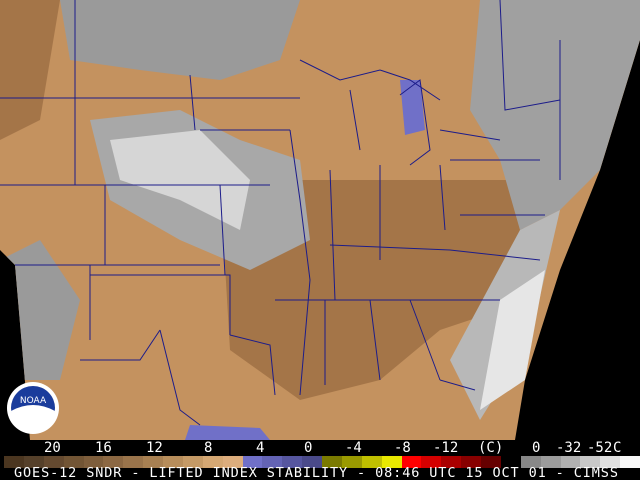 Image resolution: width=640 pixels, height=480 pixels. What do you see at coordinates (555, 115) in the screenshot?
I see `cloud-region-northeast` at bounding box center [555, 115].